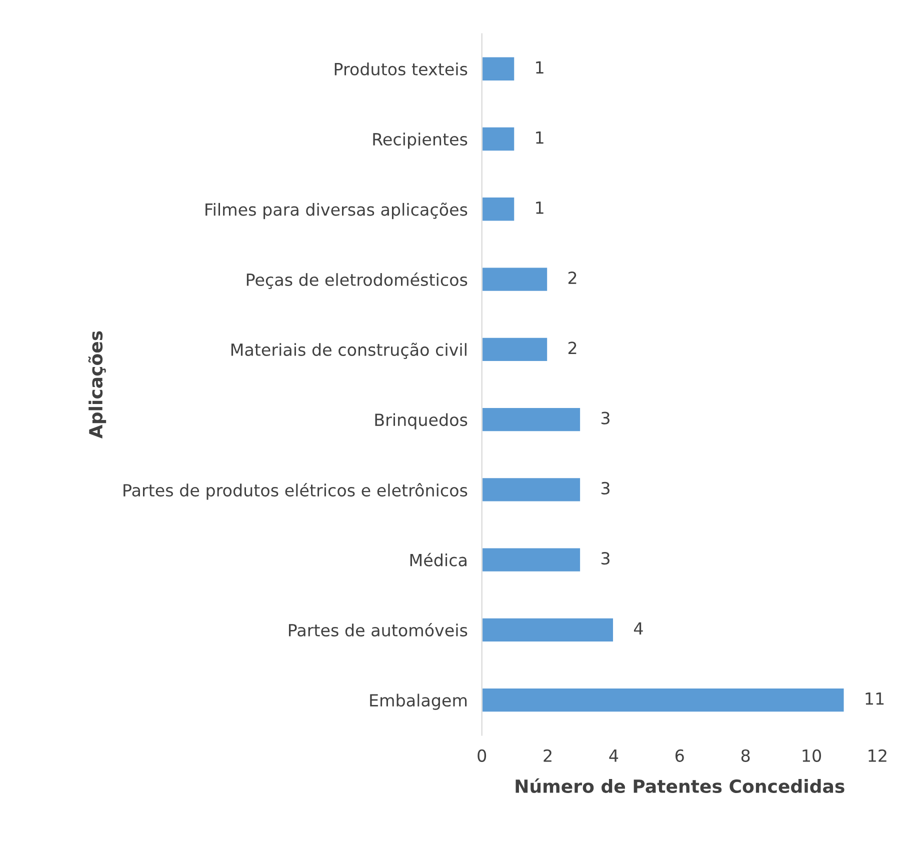  I want to click on x-tick-label: 12, so click(877, 755).